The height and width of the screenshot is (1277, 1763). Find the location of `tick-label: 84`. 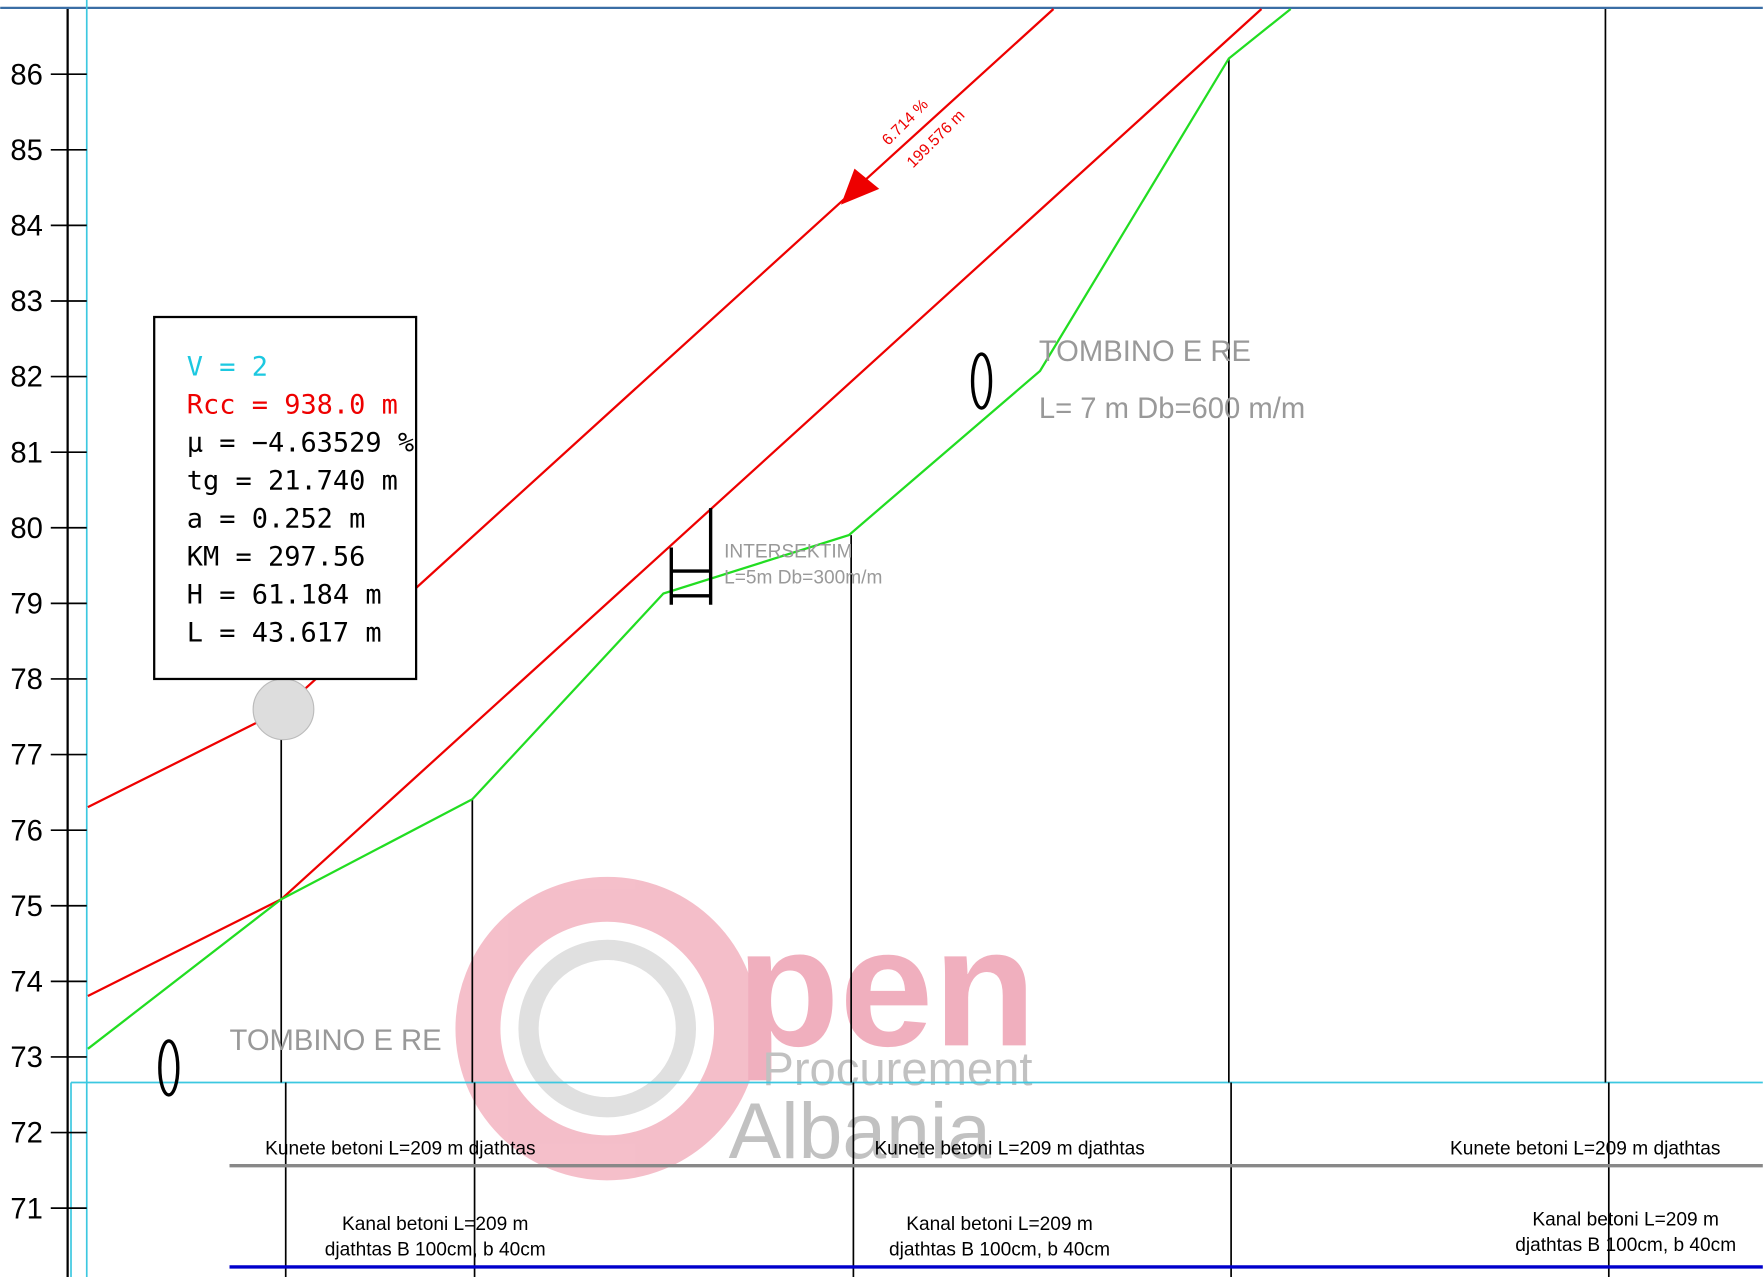

tick-label: 84 is located at coordinates (26, 227).